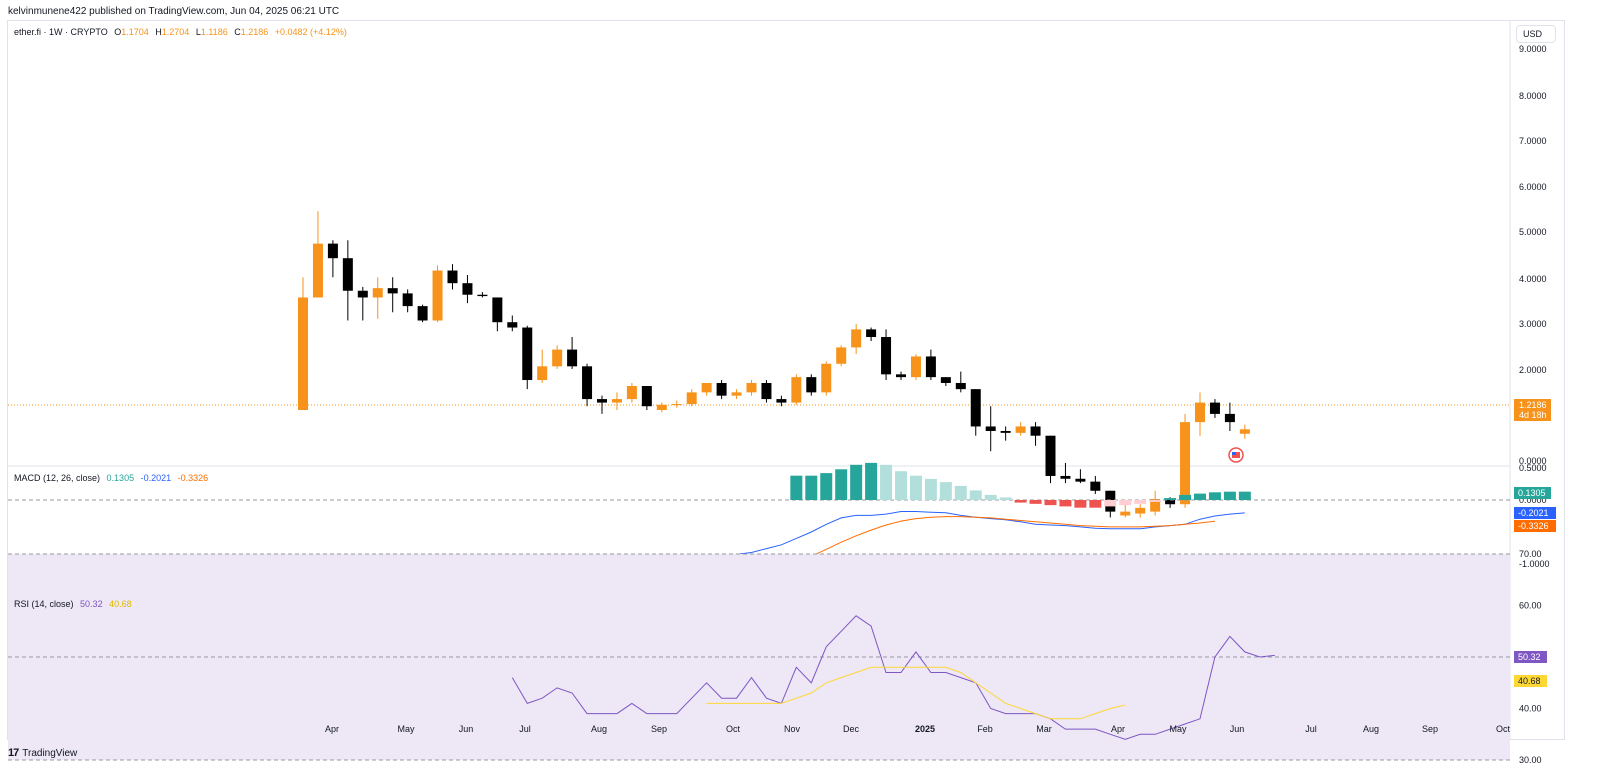  I want to click on tradingview-logo-icon: 17, so click(13, 753).